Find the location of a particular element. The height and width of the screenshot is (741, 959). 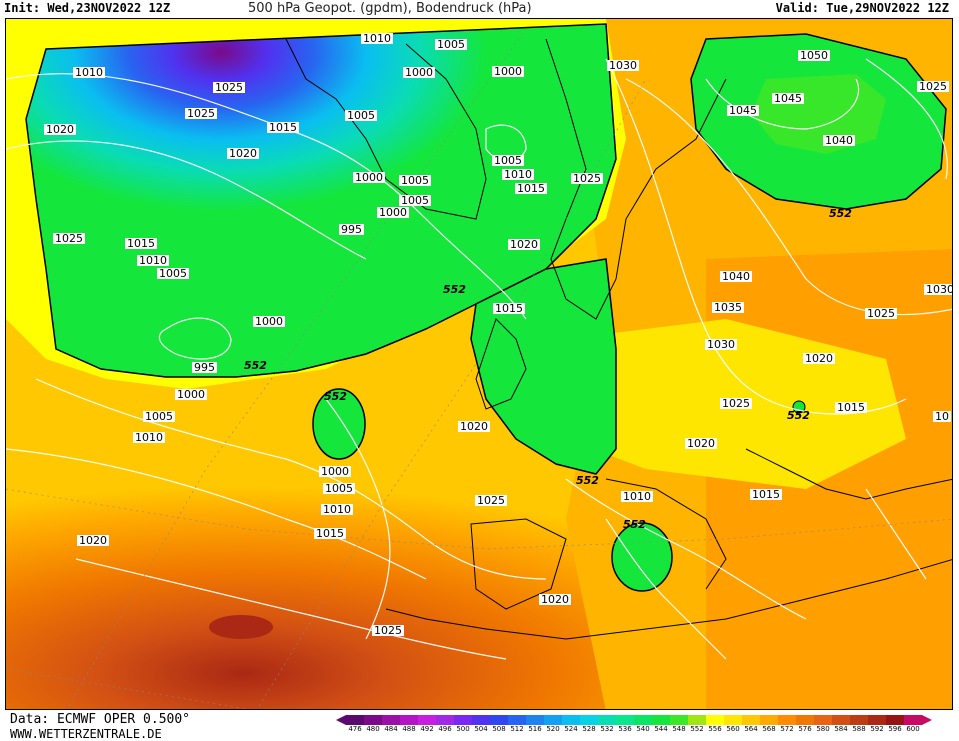

legend-tick-label: 476 is located at coordinates (355, 729).